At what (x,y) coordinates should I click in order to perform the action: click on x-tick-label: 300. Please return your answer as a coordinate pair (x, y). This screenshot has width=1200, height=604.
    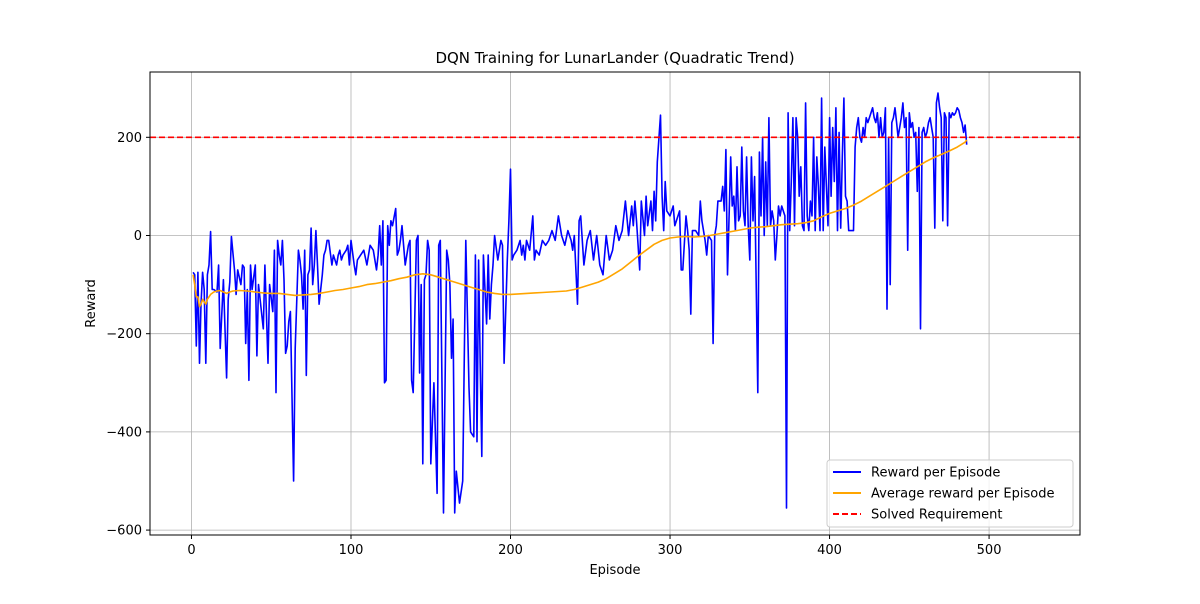
    Looking at the image, I should click on (670, 550).